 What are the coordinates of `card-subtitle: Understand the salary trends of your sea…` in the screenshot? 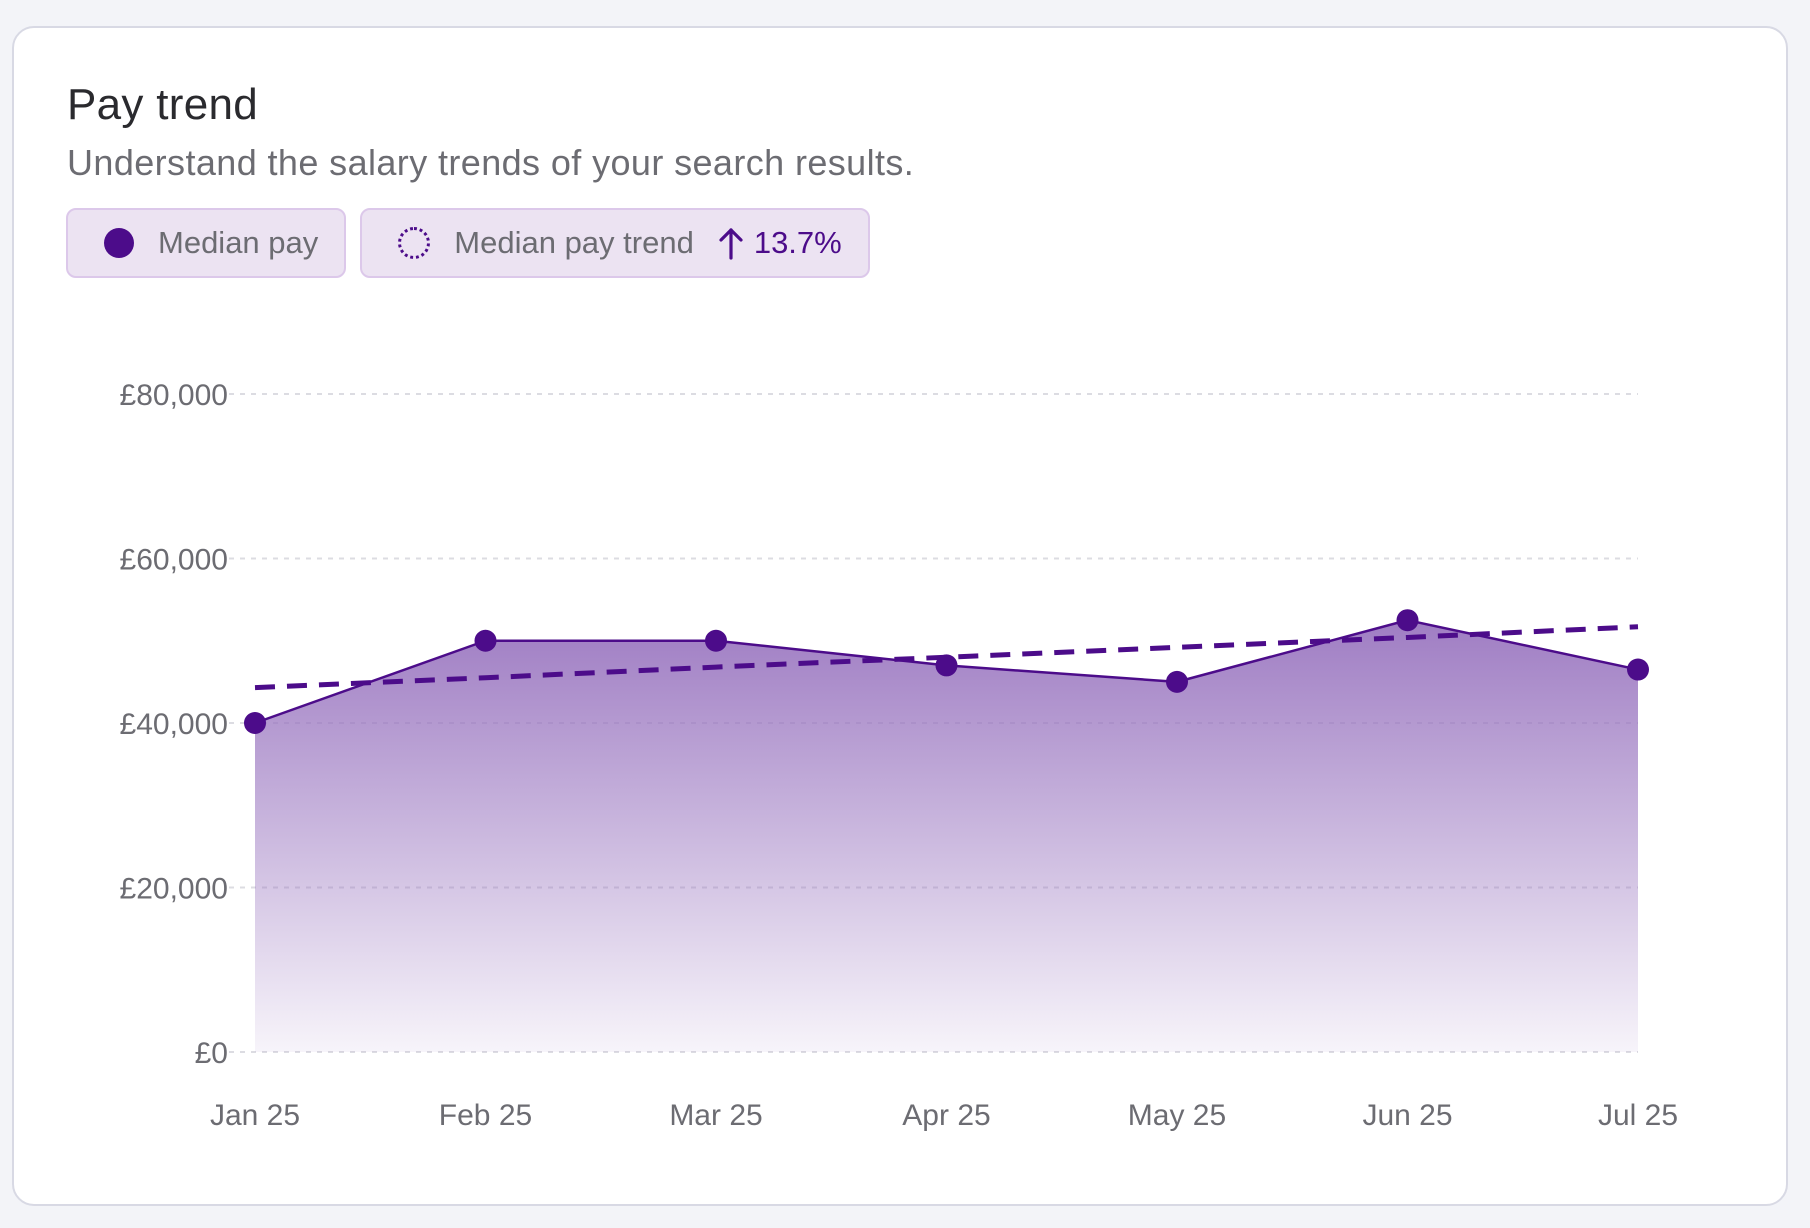 It's located at (491, 162).